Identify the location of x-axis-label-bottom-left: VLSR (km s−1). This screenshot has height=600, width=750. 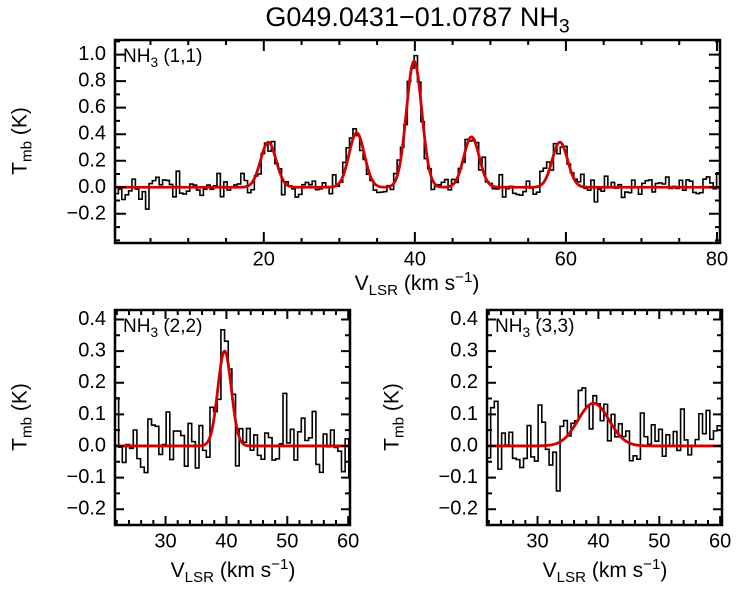
(233, 571).